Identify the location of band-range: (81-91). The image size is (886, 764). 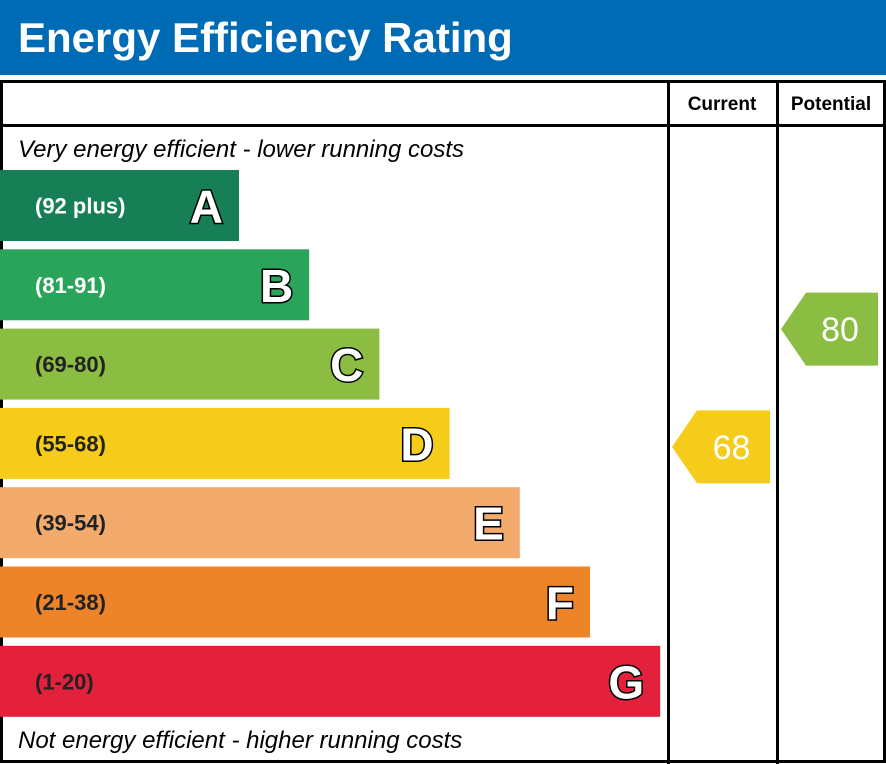
(70, 285).